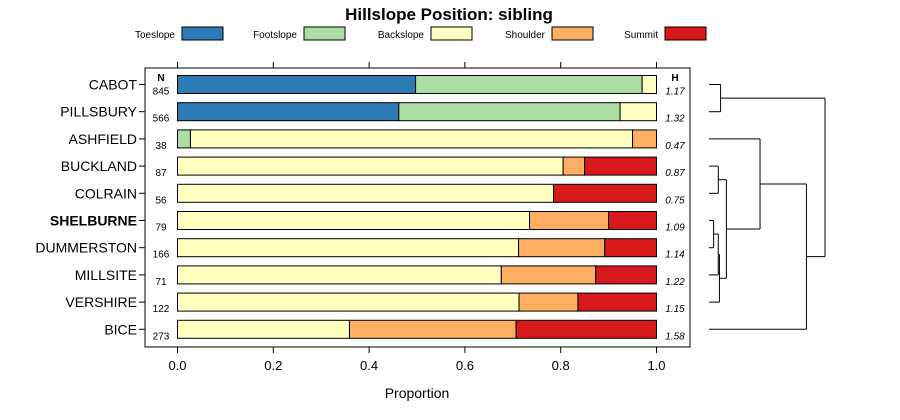 This screenshot has width=900, height=420. Describe the element at coordinates (86, 248) in the screenshot. I see `row-label-dummerston: DUMMERSTON` at that location.